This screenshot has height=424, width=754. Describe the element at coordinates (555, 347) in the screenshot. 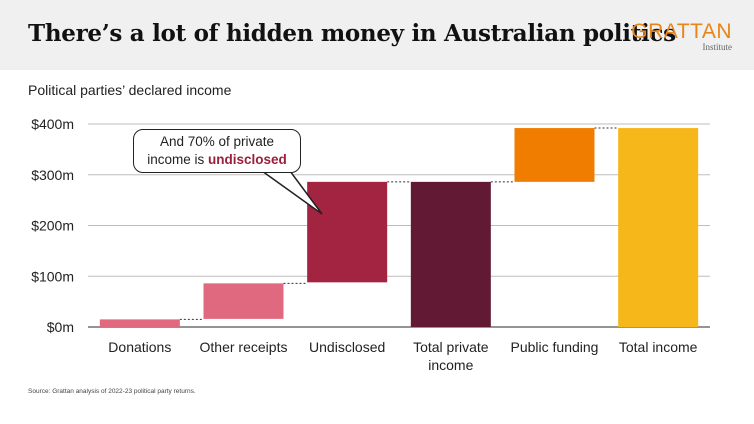

I see `x-tick-label: Public funding` at that location.